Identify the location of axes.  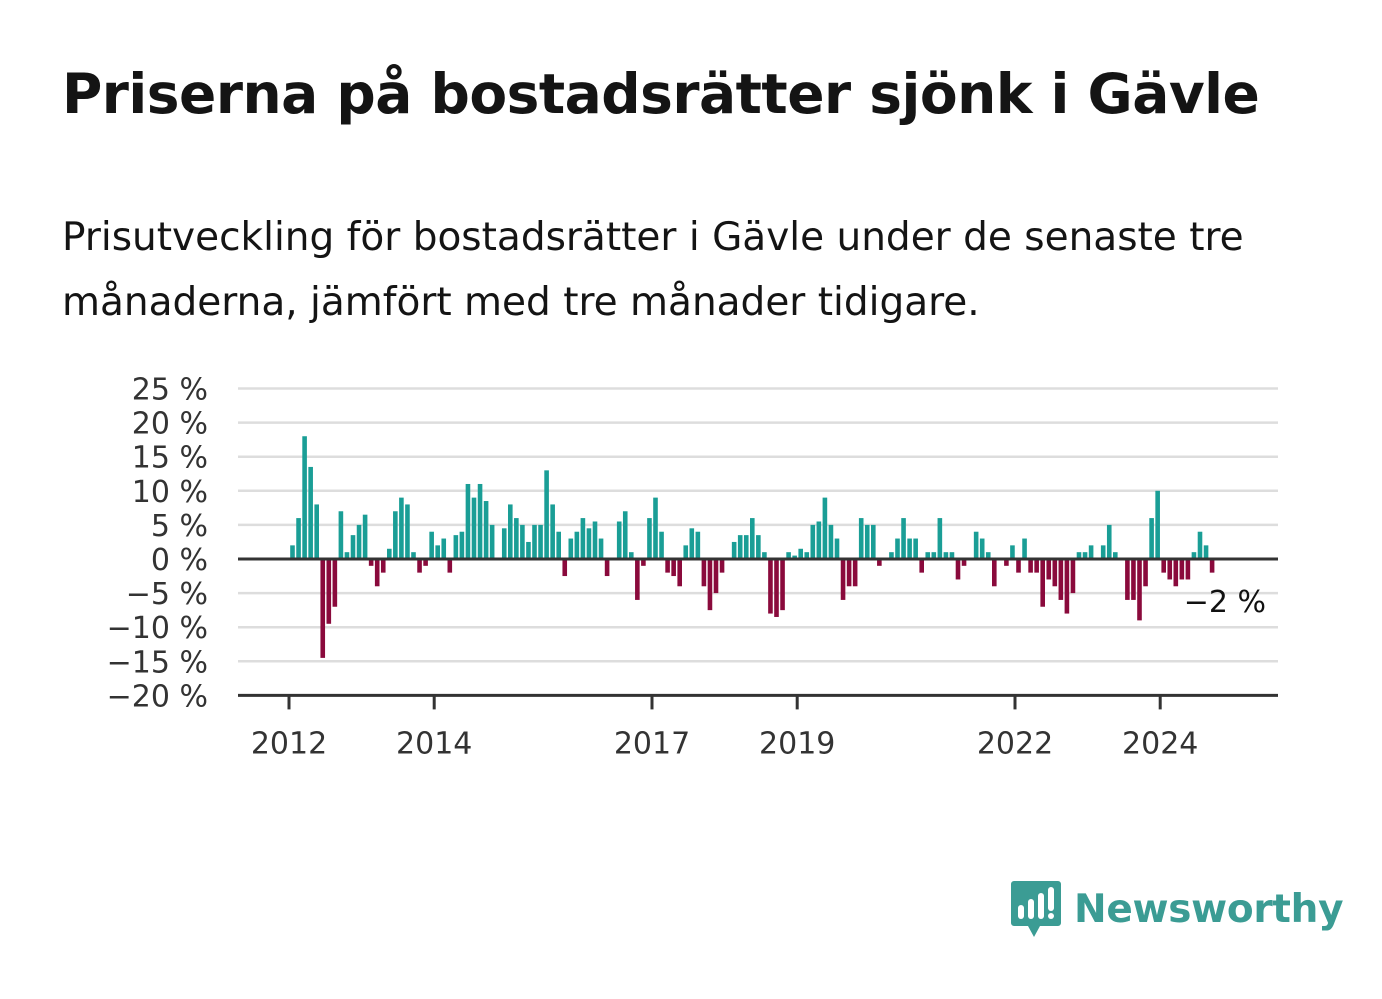
(758, 627).